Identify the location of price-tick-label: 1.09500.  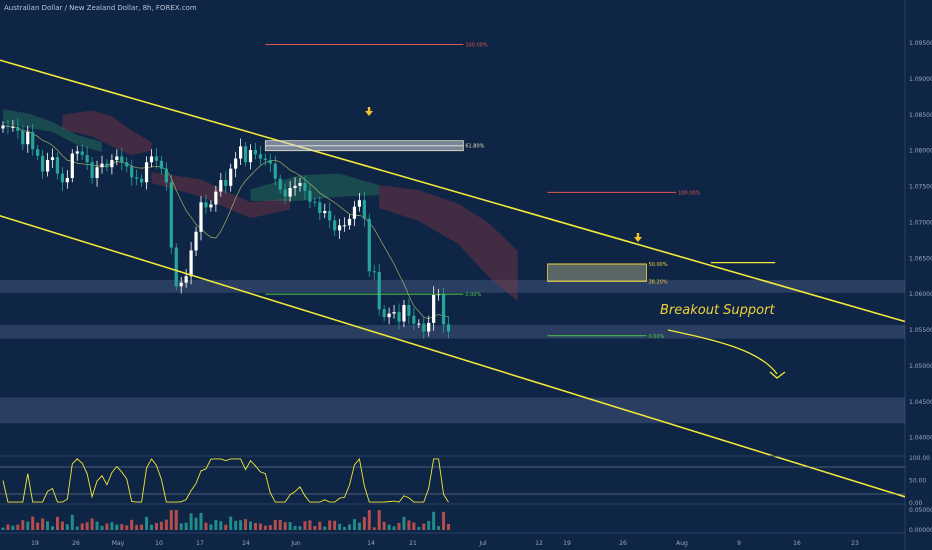
(920, 43).